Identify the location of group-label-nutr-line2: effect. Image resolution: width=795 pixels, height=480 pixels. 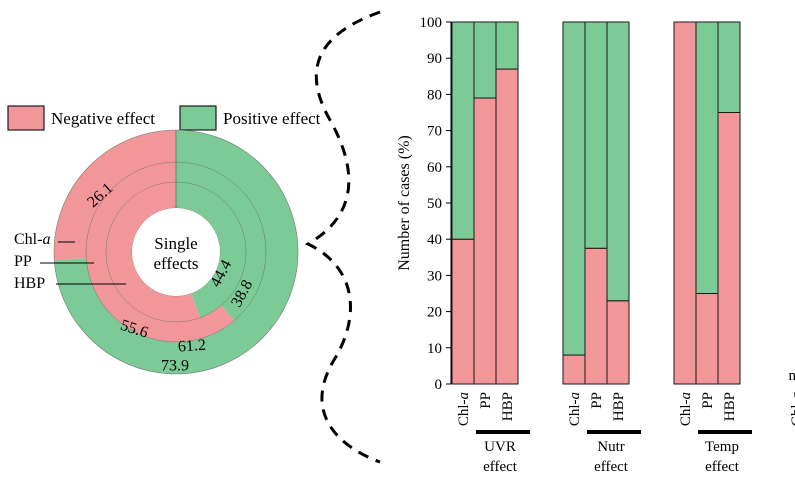
(611, 467).